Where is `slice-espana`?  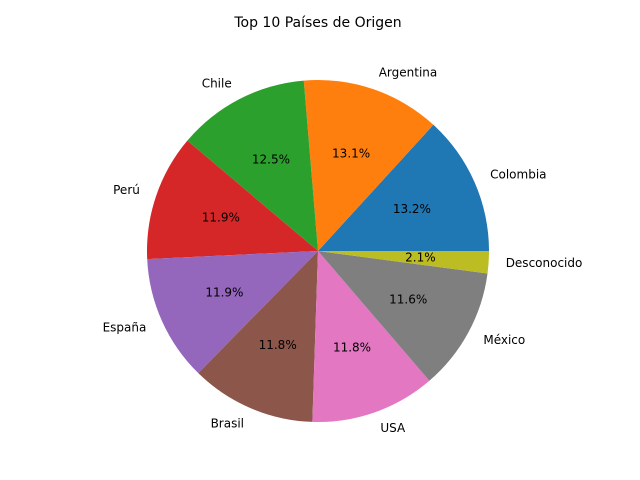 slice-espana is located at coordinates (232, 312).